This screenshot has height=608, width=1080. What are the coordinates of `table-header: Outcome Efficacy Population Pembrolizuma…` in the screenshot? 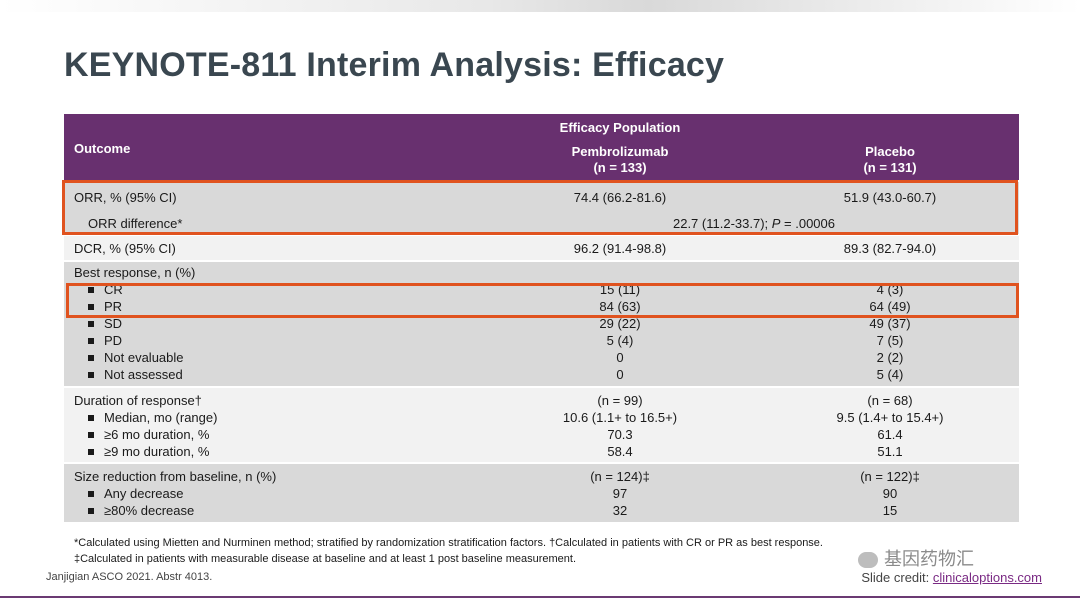 It's located at (541, 147).